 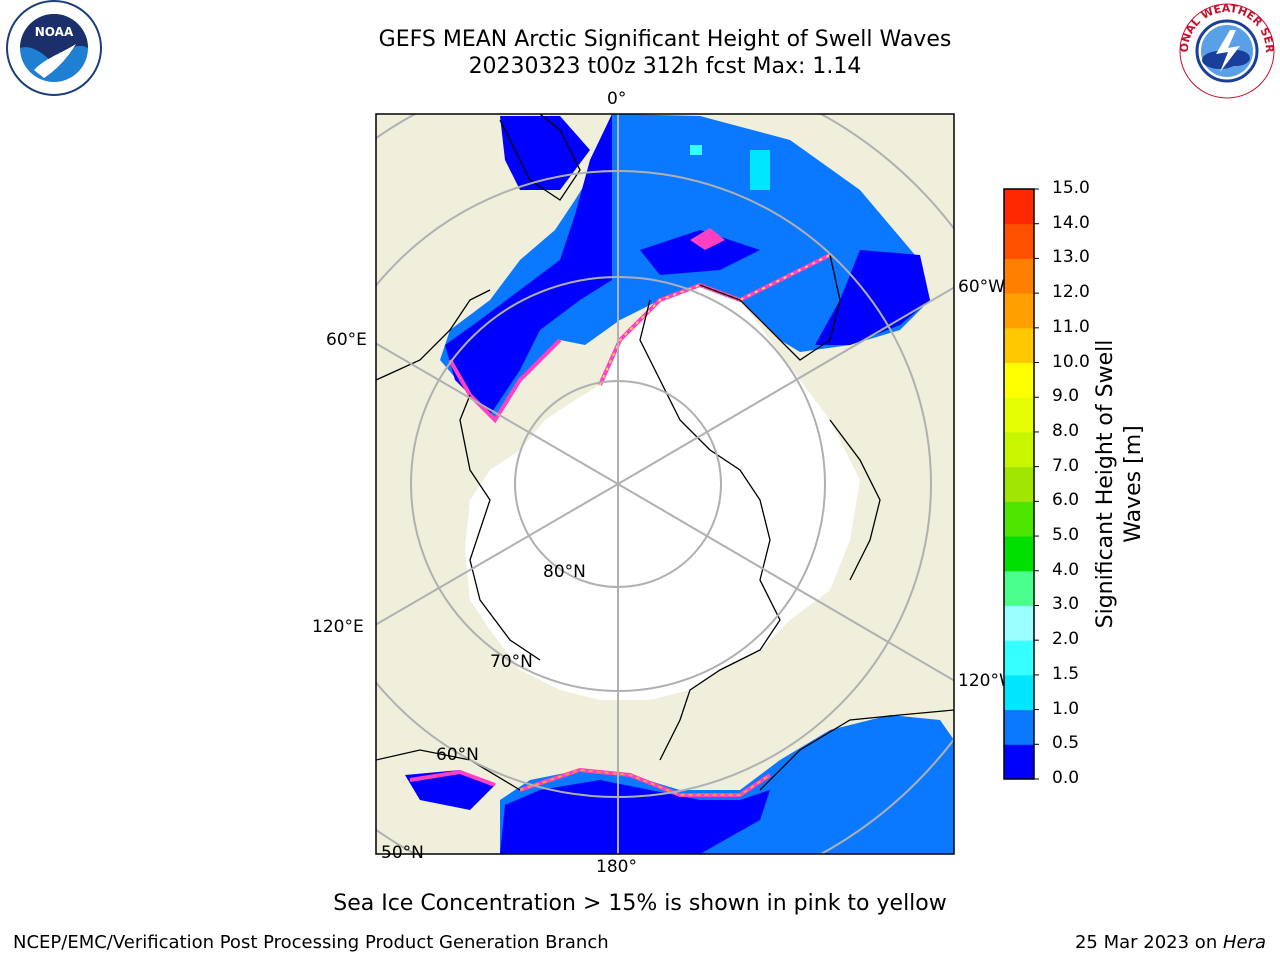 What do you see at coordinates (1227, 50) in the screenshot?
I see `nws-logo: NATIONAL WEATHER SERVICE` at bounding box center [1227, 50].